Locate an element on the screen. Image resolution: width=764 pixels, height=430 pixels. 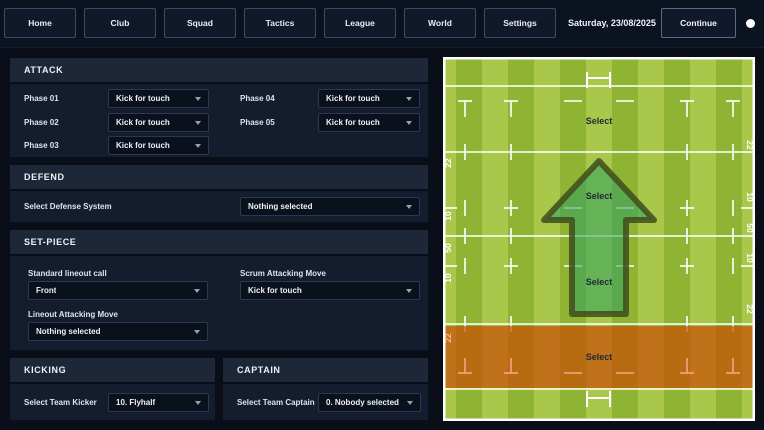
tab-world: World is located at coordinates (440, 23).